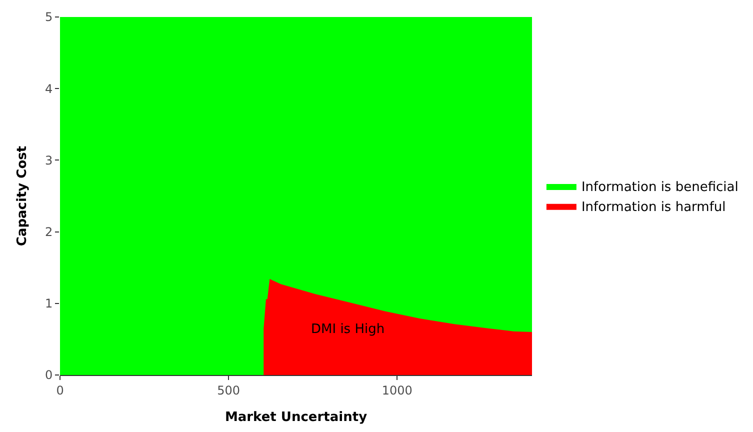 The image size is (753, 432). I want to click on legend-label: Information is beneficial, so click(659, 188).